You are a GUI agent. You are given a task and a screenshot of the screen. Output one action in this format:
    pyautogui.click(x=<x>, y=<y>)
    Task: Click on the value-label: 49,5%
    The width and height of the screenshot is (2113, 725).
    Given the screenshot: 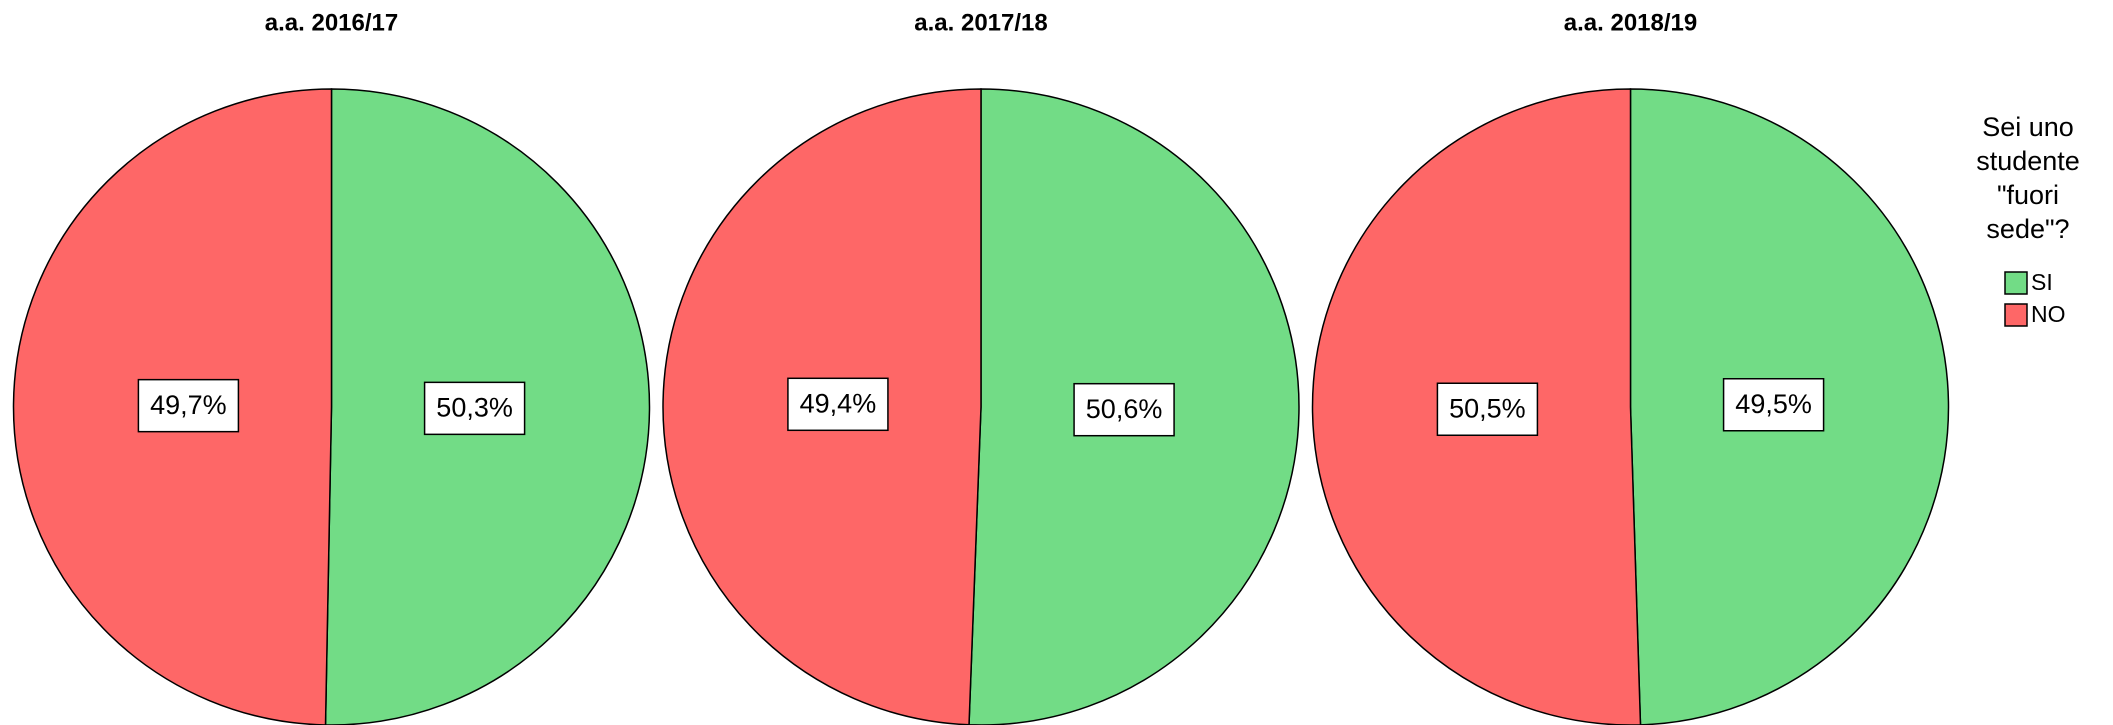 What is the action you would take?
    pyautogui.click(x=1773, y=404)
    